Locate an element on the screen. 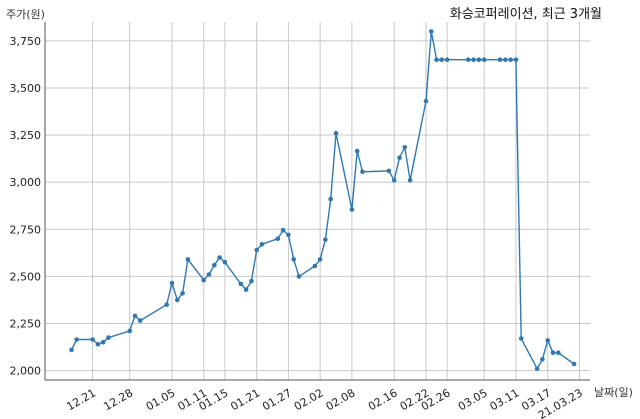  y-tick-label: 3,500 is located at coordinates (26, 88).